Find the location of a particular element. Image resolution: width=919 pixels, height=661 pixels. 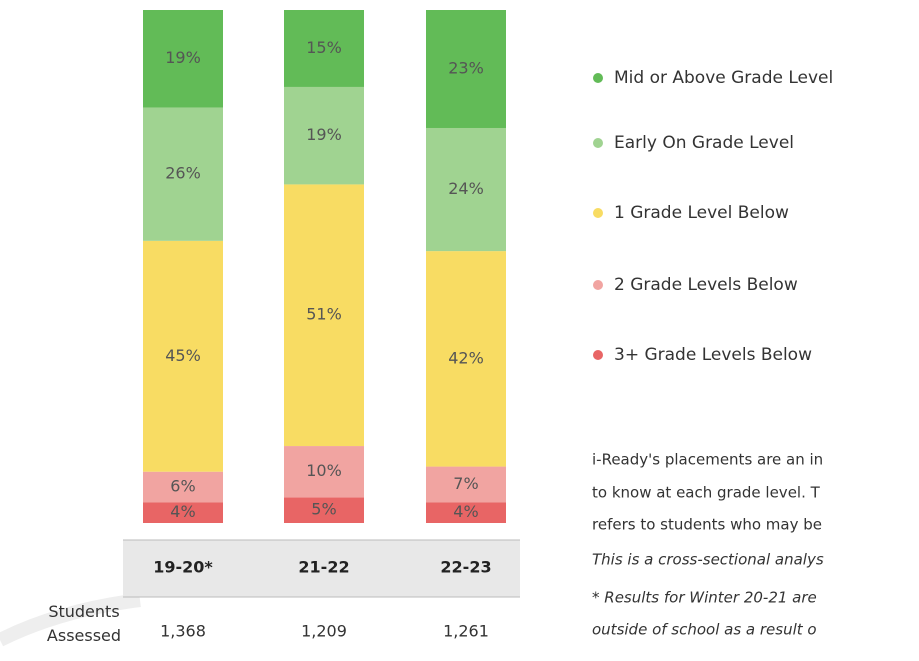

note: This is a cross-sectional analys is located at coordinates (708, 560).